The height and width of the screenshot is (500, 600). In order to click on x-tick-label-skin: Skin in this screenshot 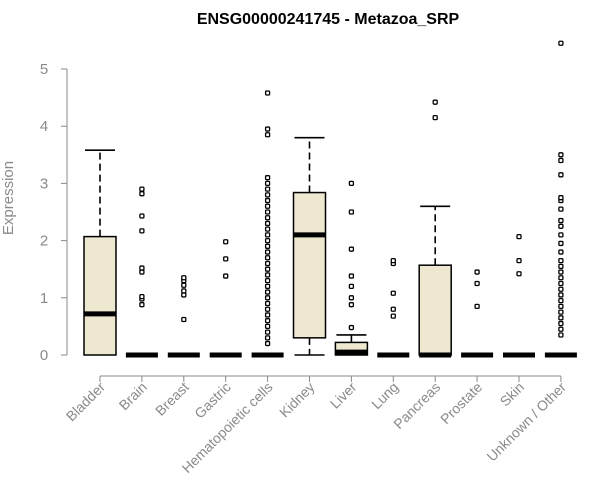, I will do `click(512, 394)`.